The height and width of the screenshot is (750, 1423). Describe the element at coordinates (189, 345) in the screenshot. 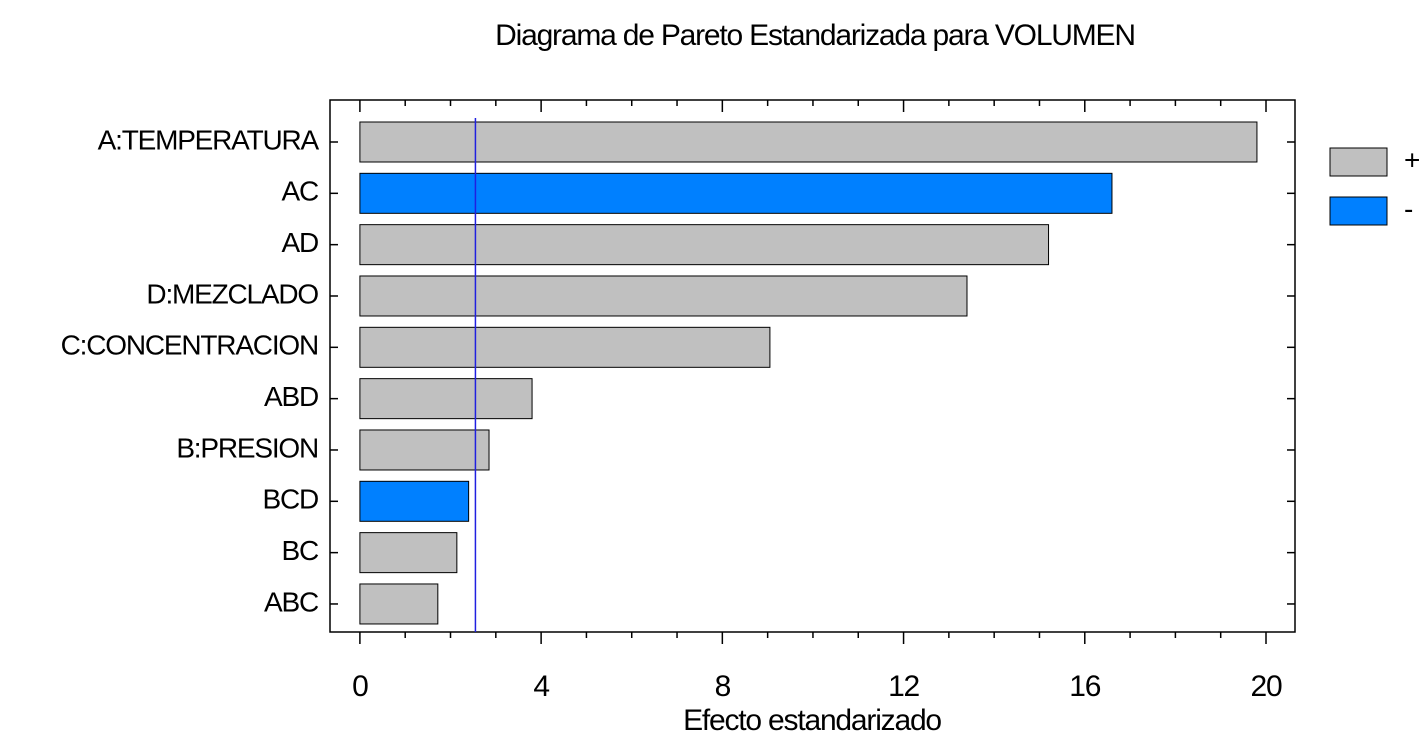

I see `y-tick-label: C:CONCENTRACION` at that location.